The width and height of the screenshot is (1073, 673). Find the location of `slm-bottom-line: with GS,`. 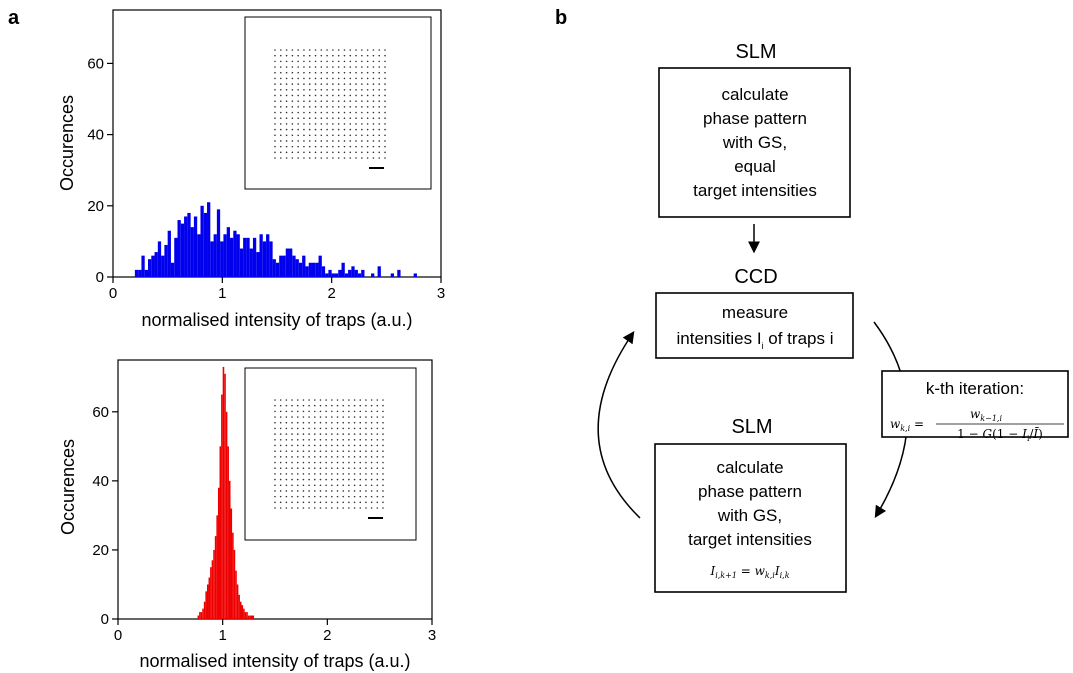

slm-bottom-line: with GS, is located at coordinates (749, 515).